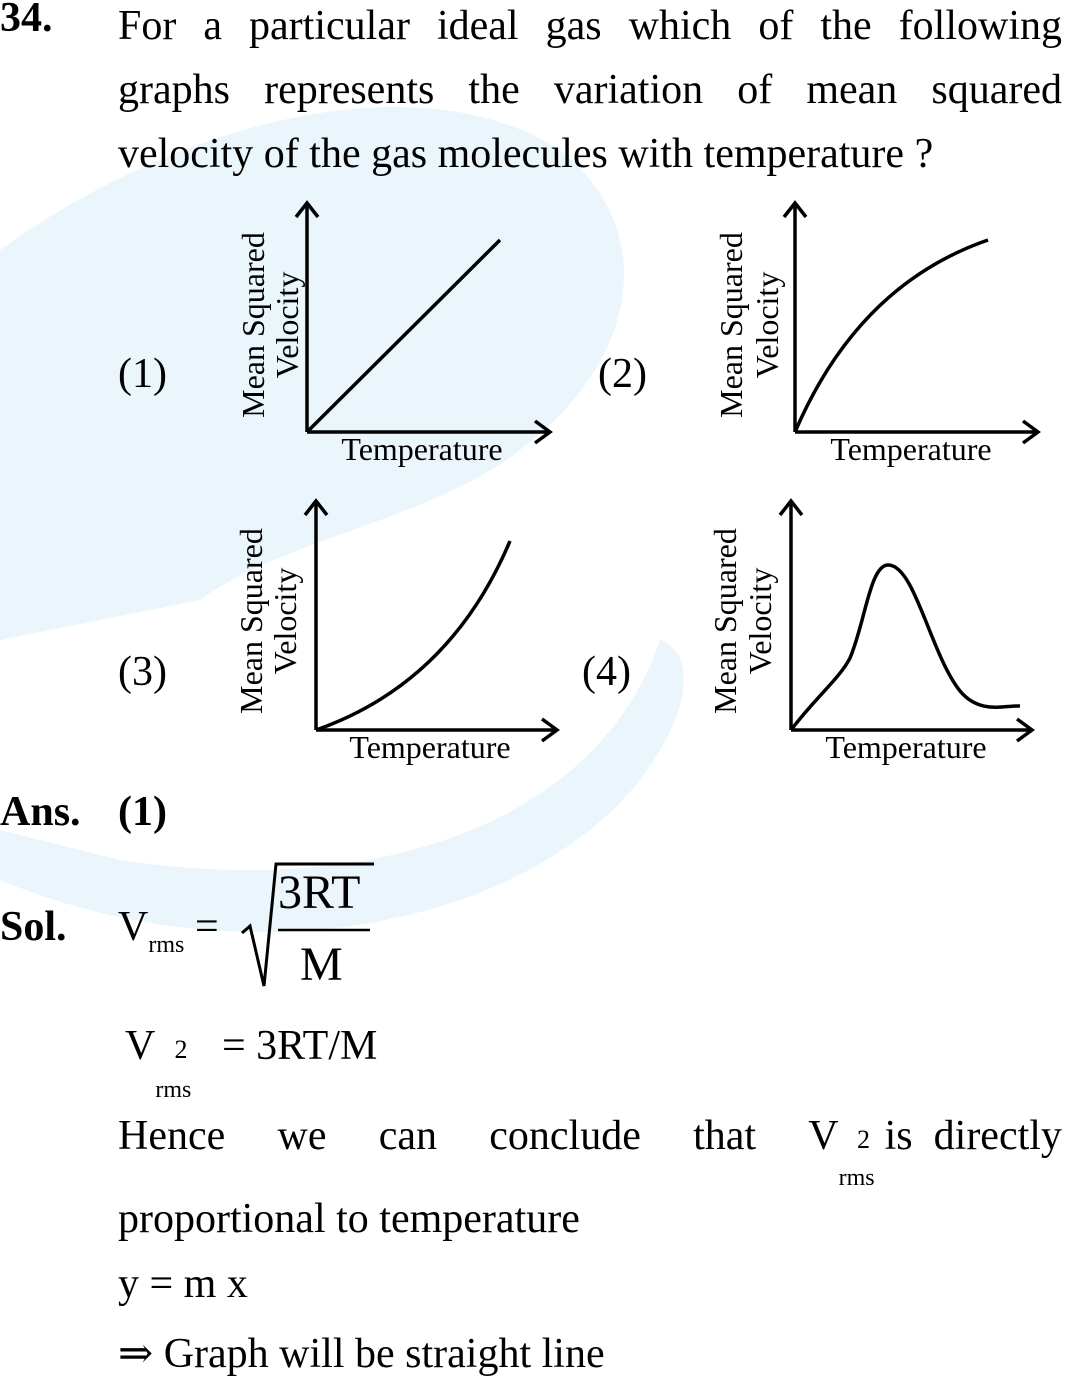  What do you see at coordinates (151, 931) in the screenshot?
I see `vrms-symbol: Vrms` at bounding box center [151, 931].